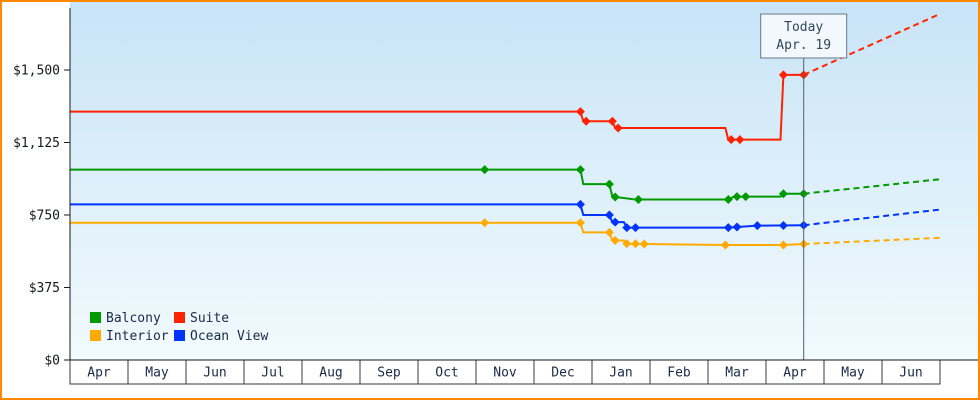  I want to click on legend-swatch-ocean-view, so click(179, 335).